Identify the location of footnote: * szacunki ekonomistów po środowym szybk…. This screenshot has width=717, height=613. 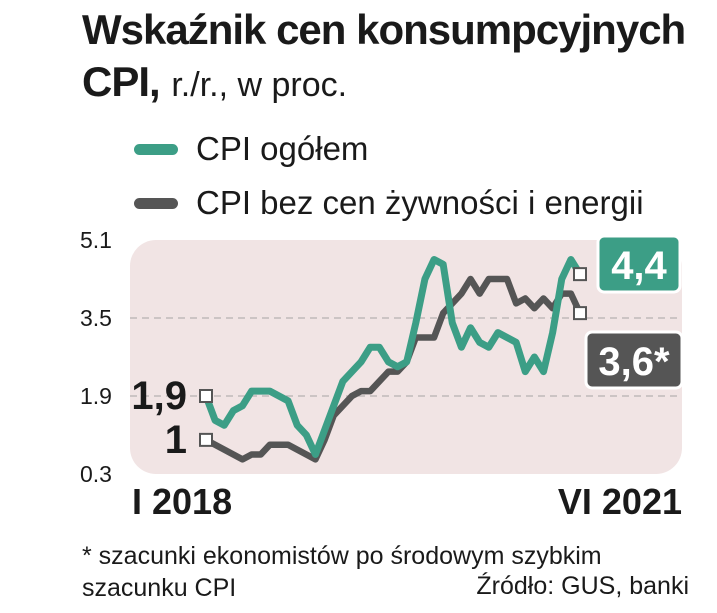
(342, 572).